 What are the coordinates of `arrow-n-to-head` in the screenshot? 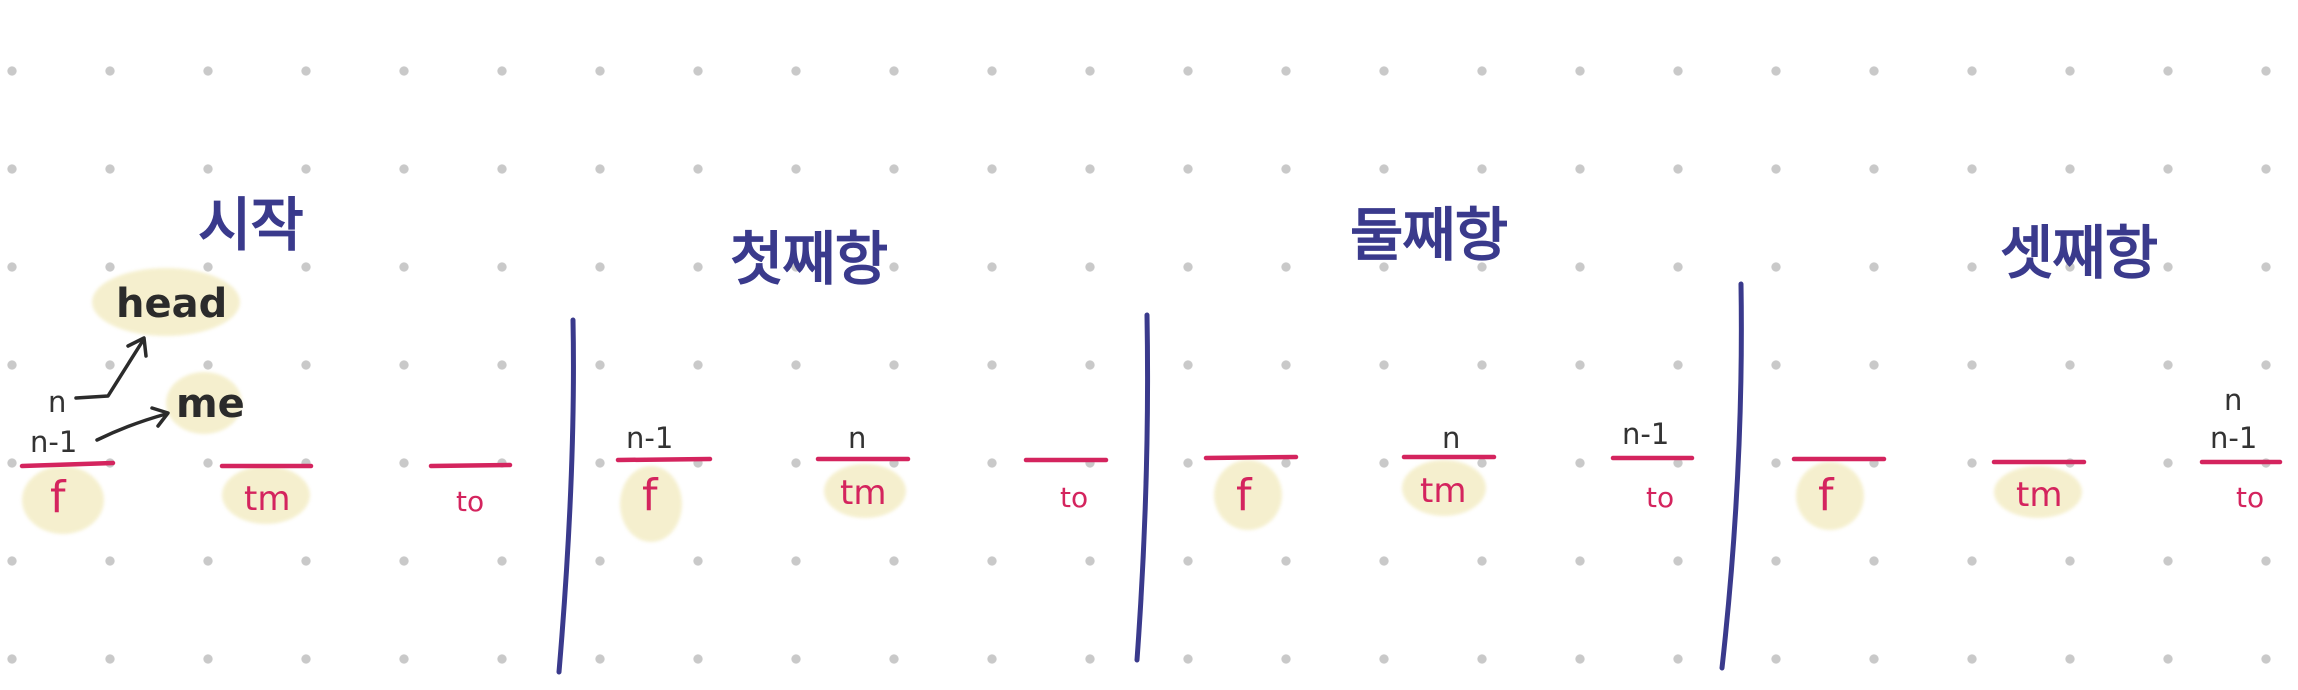 It's located at (109, 370).